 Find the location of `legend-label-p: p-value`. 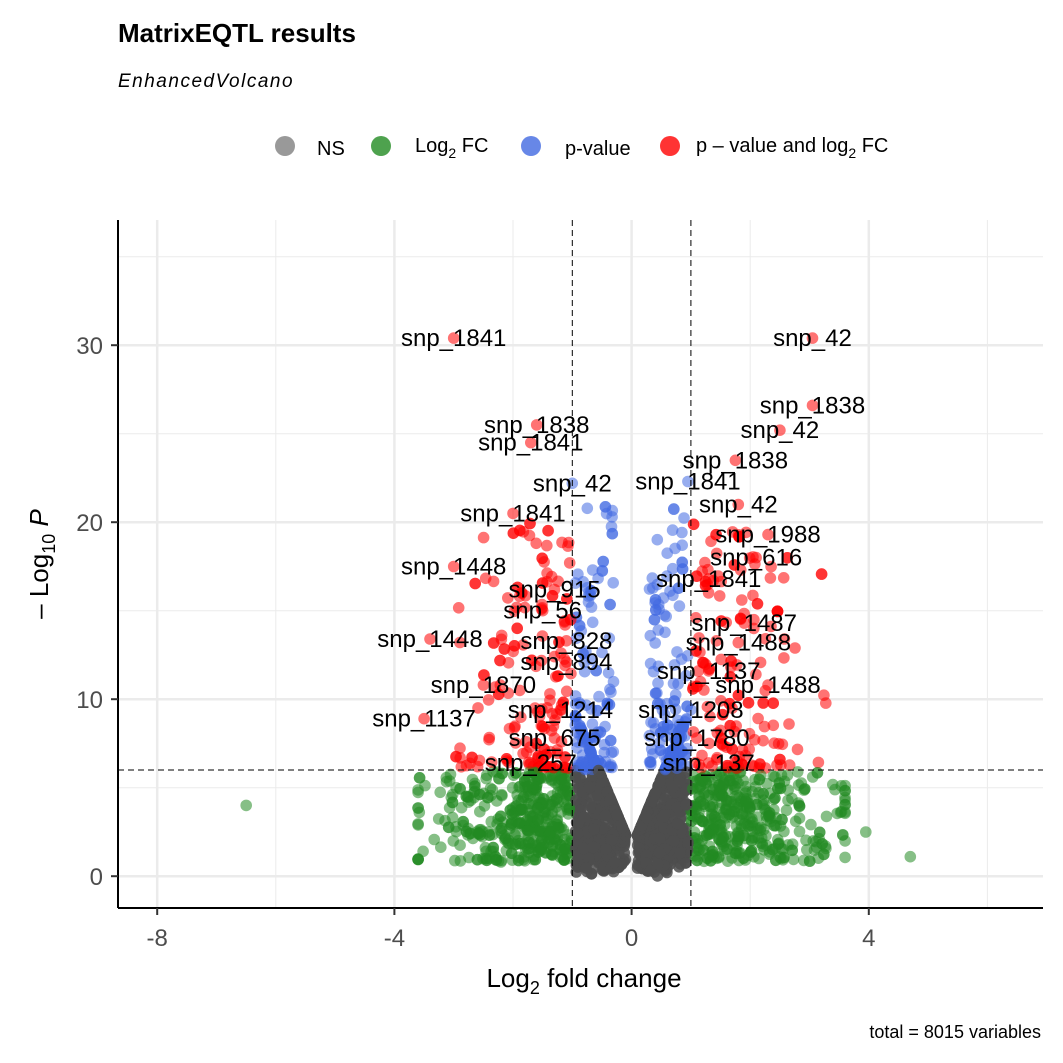

legend-label-p: p-value is located at coordinates (598, 149).